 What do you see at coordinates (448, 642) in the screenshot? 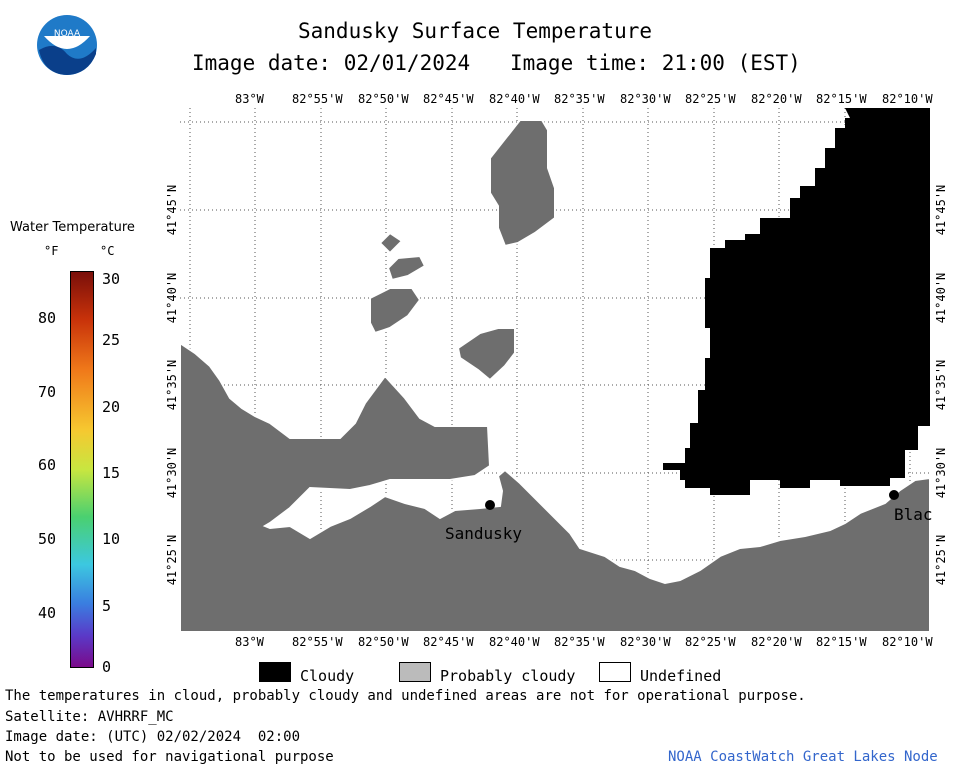
I see `lon-bot-8245: 82°45'W` at bounding box center [448, 642].